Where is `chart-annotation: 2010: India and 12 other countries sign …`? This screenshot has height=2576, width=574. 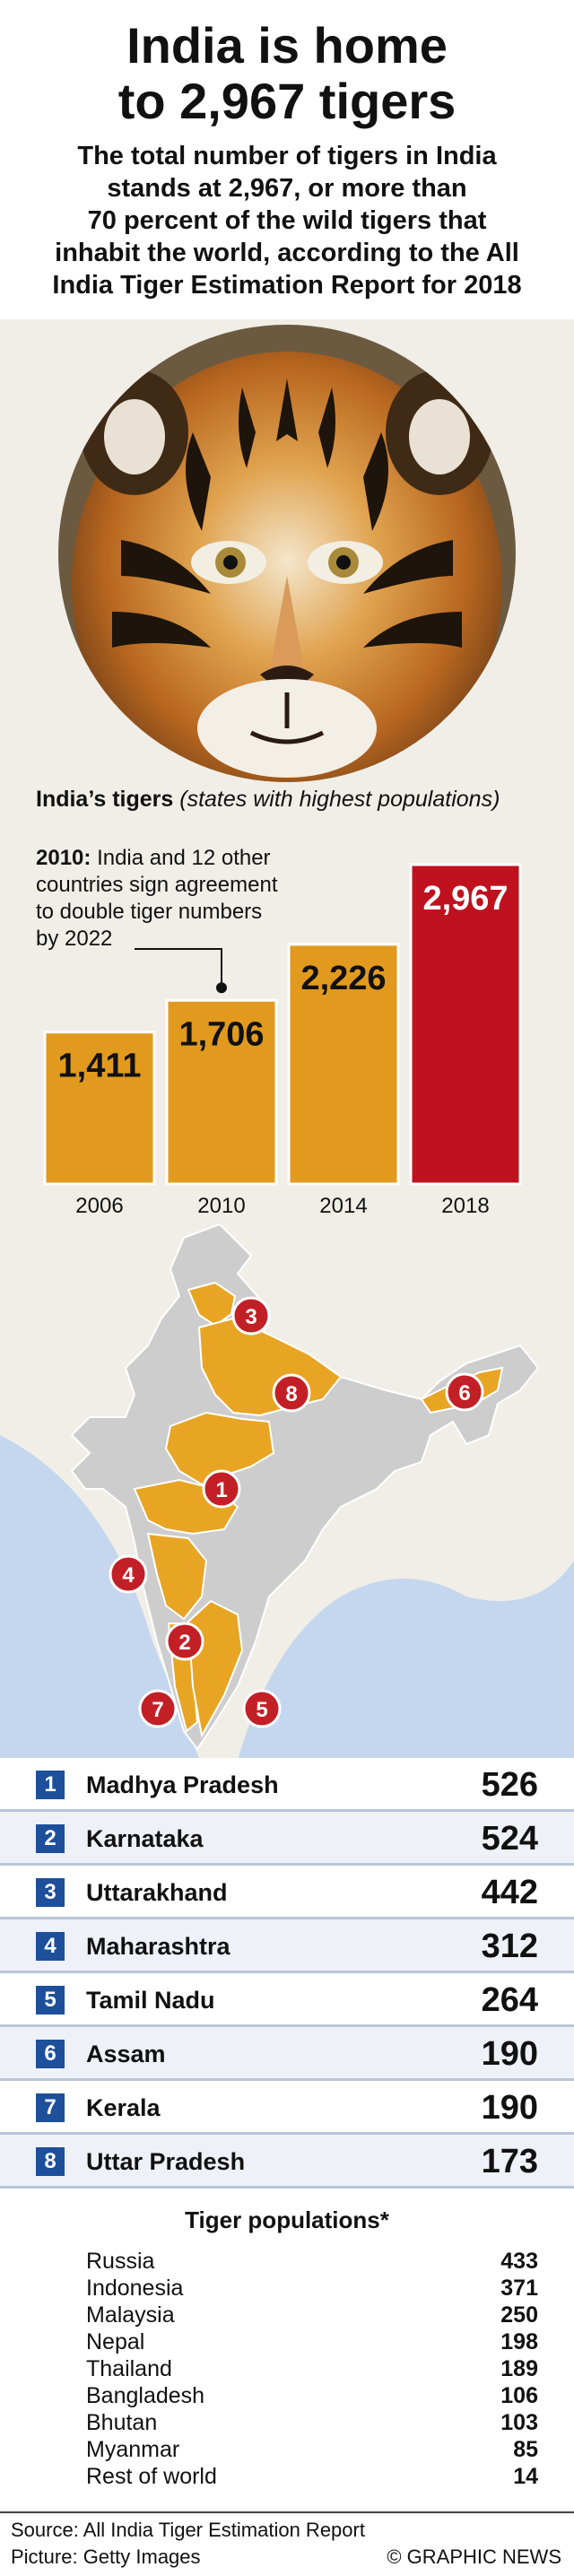
chart-annotation: 2010: India and 12 other countries sign … is located at coordinates (157, 898).